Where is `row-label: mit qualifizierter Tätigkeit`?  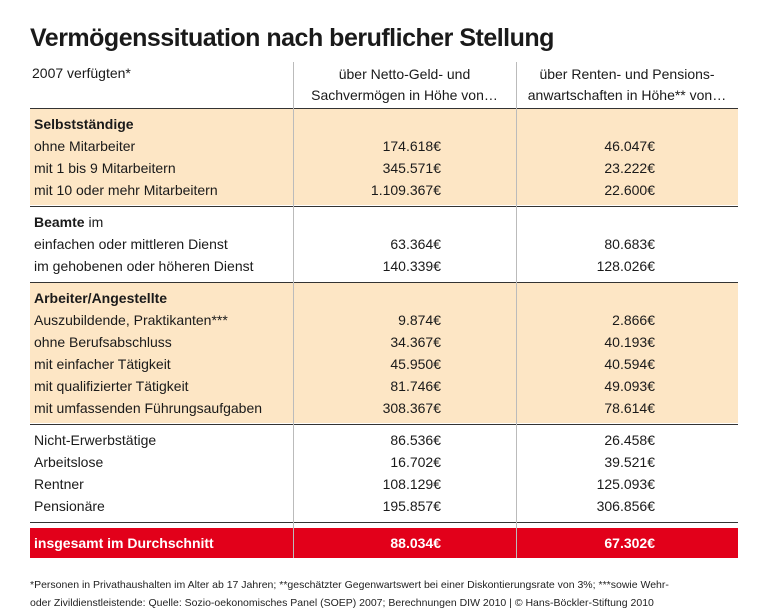
row-label: mit qualifizierter Tätigkeit is located at coordinates (111, 386).